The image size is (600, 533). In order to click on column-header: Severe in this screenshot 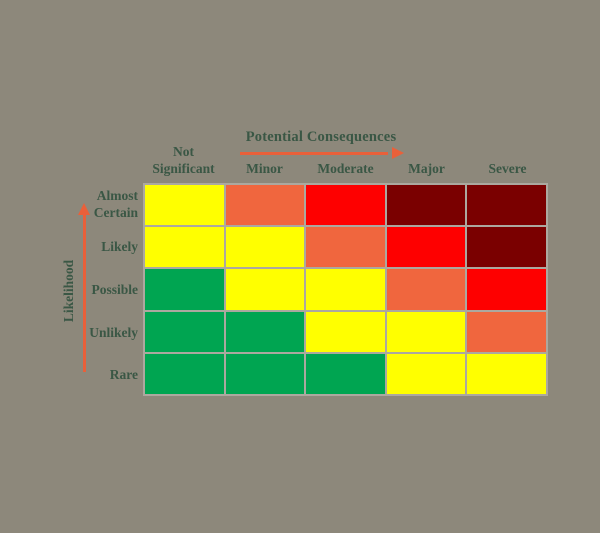, I will do `click(507, 168)`.